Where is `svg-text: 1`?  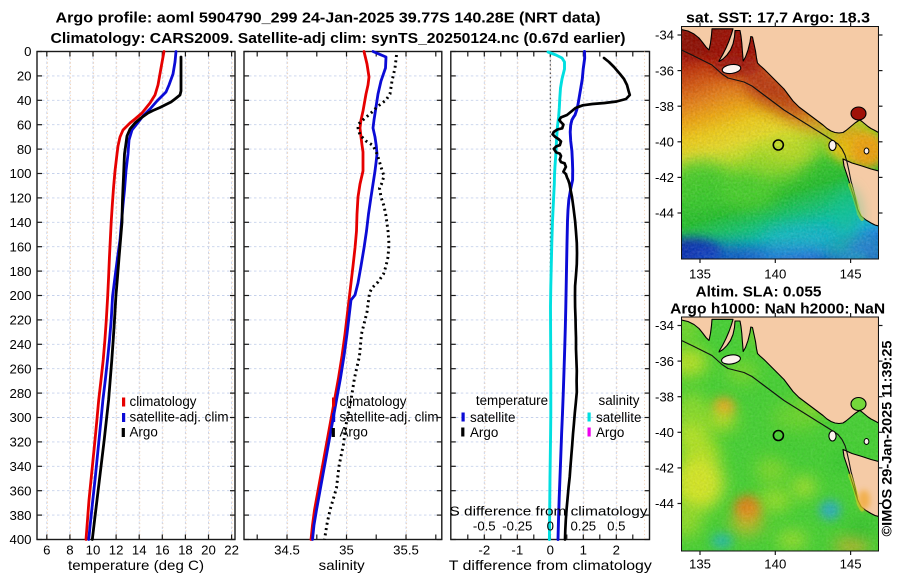
svg-text: 1 is located at coordinates (583, 550).